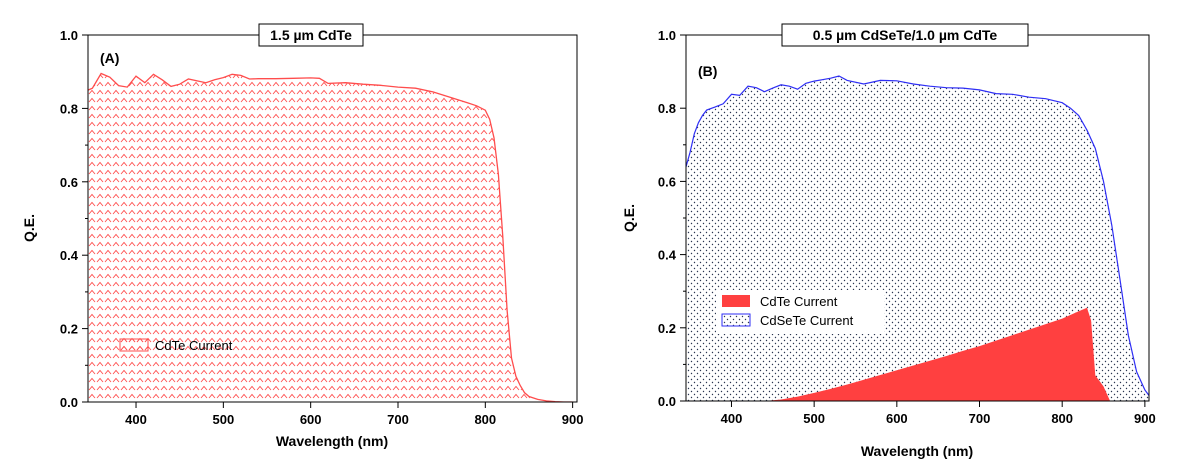  I want to click on panel-b-x-tick-label: 400, so click(732, 418).